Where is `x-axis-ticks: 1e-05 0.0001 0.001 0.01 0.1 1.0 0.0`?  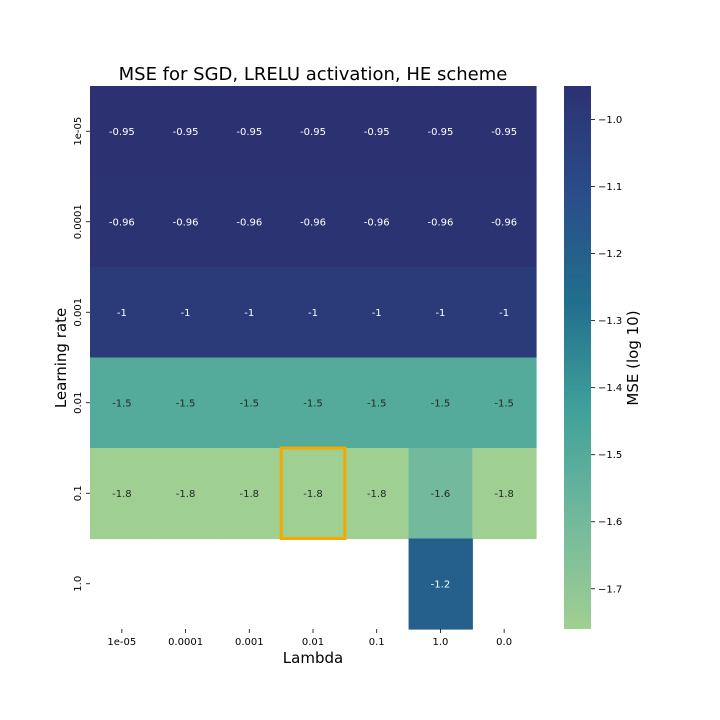 x-axis-ticks: 1e-05 0.0001 0.001 0.01 0.1 1.0 0.0 is located at coordinates (309, 638).